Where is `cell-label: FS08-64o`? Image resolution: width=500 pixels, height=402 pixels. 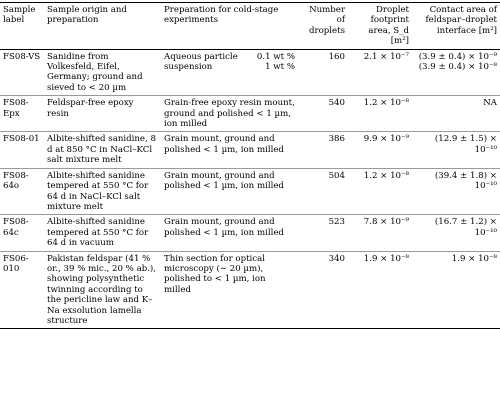 cell-label: FS08-64o is located at coordinates (16, 181).